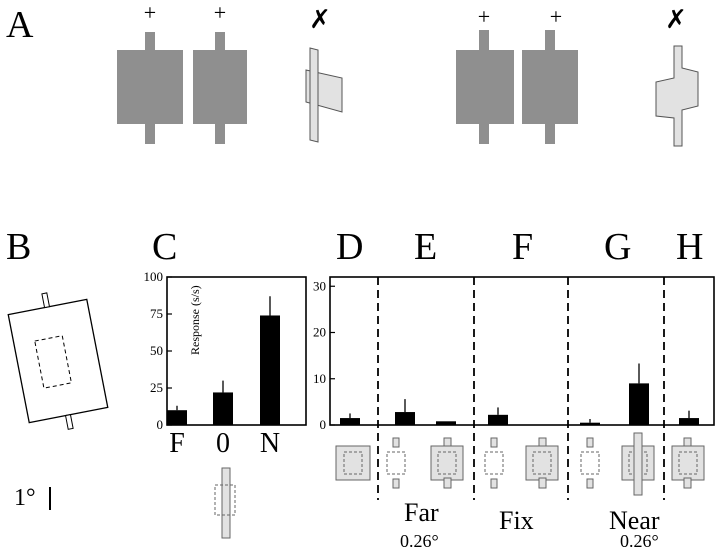 The width and height of the screenshot is (720, 554). What do you see at coordinates (485, 87) in the screenshot?
I see `stimulus-a4` at bounding box center [485, 87].